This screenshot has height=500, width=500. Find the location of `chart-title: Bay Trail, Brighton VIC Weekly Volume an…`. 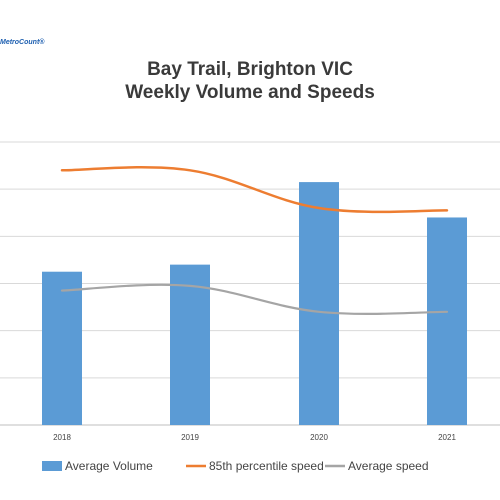

chart-title: Bay Trail, Brighton VIC Weekly Volume an… is located at coordinates (250, 81).